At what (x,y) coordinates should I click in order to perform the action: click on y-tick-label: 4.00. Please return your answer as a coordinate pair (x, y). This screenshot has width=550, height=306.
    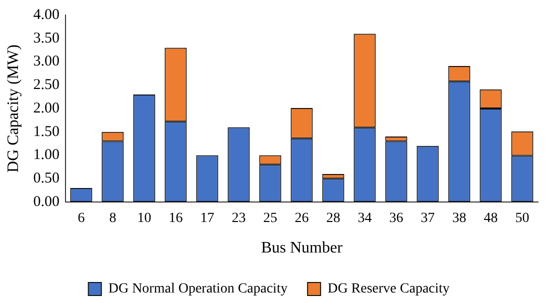
    Looking at the image, I should click on (46, 14).